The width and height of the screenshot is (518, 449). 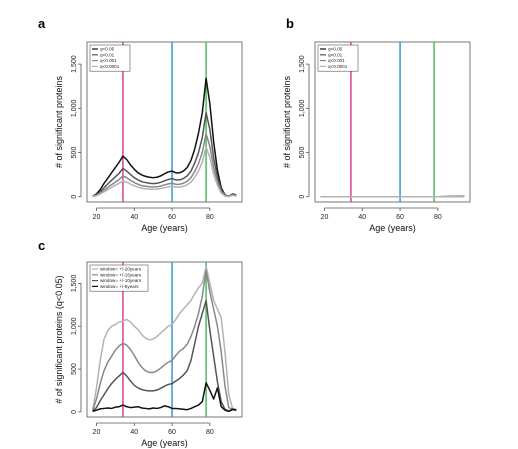 I want to click on y-axis-label: # of significant proteins (q<0.05), so click(x=59, y=339).